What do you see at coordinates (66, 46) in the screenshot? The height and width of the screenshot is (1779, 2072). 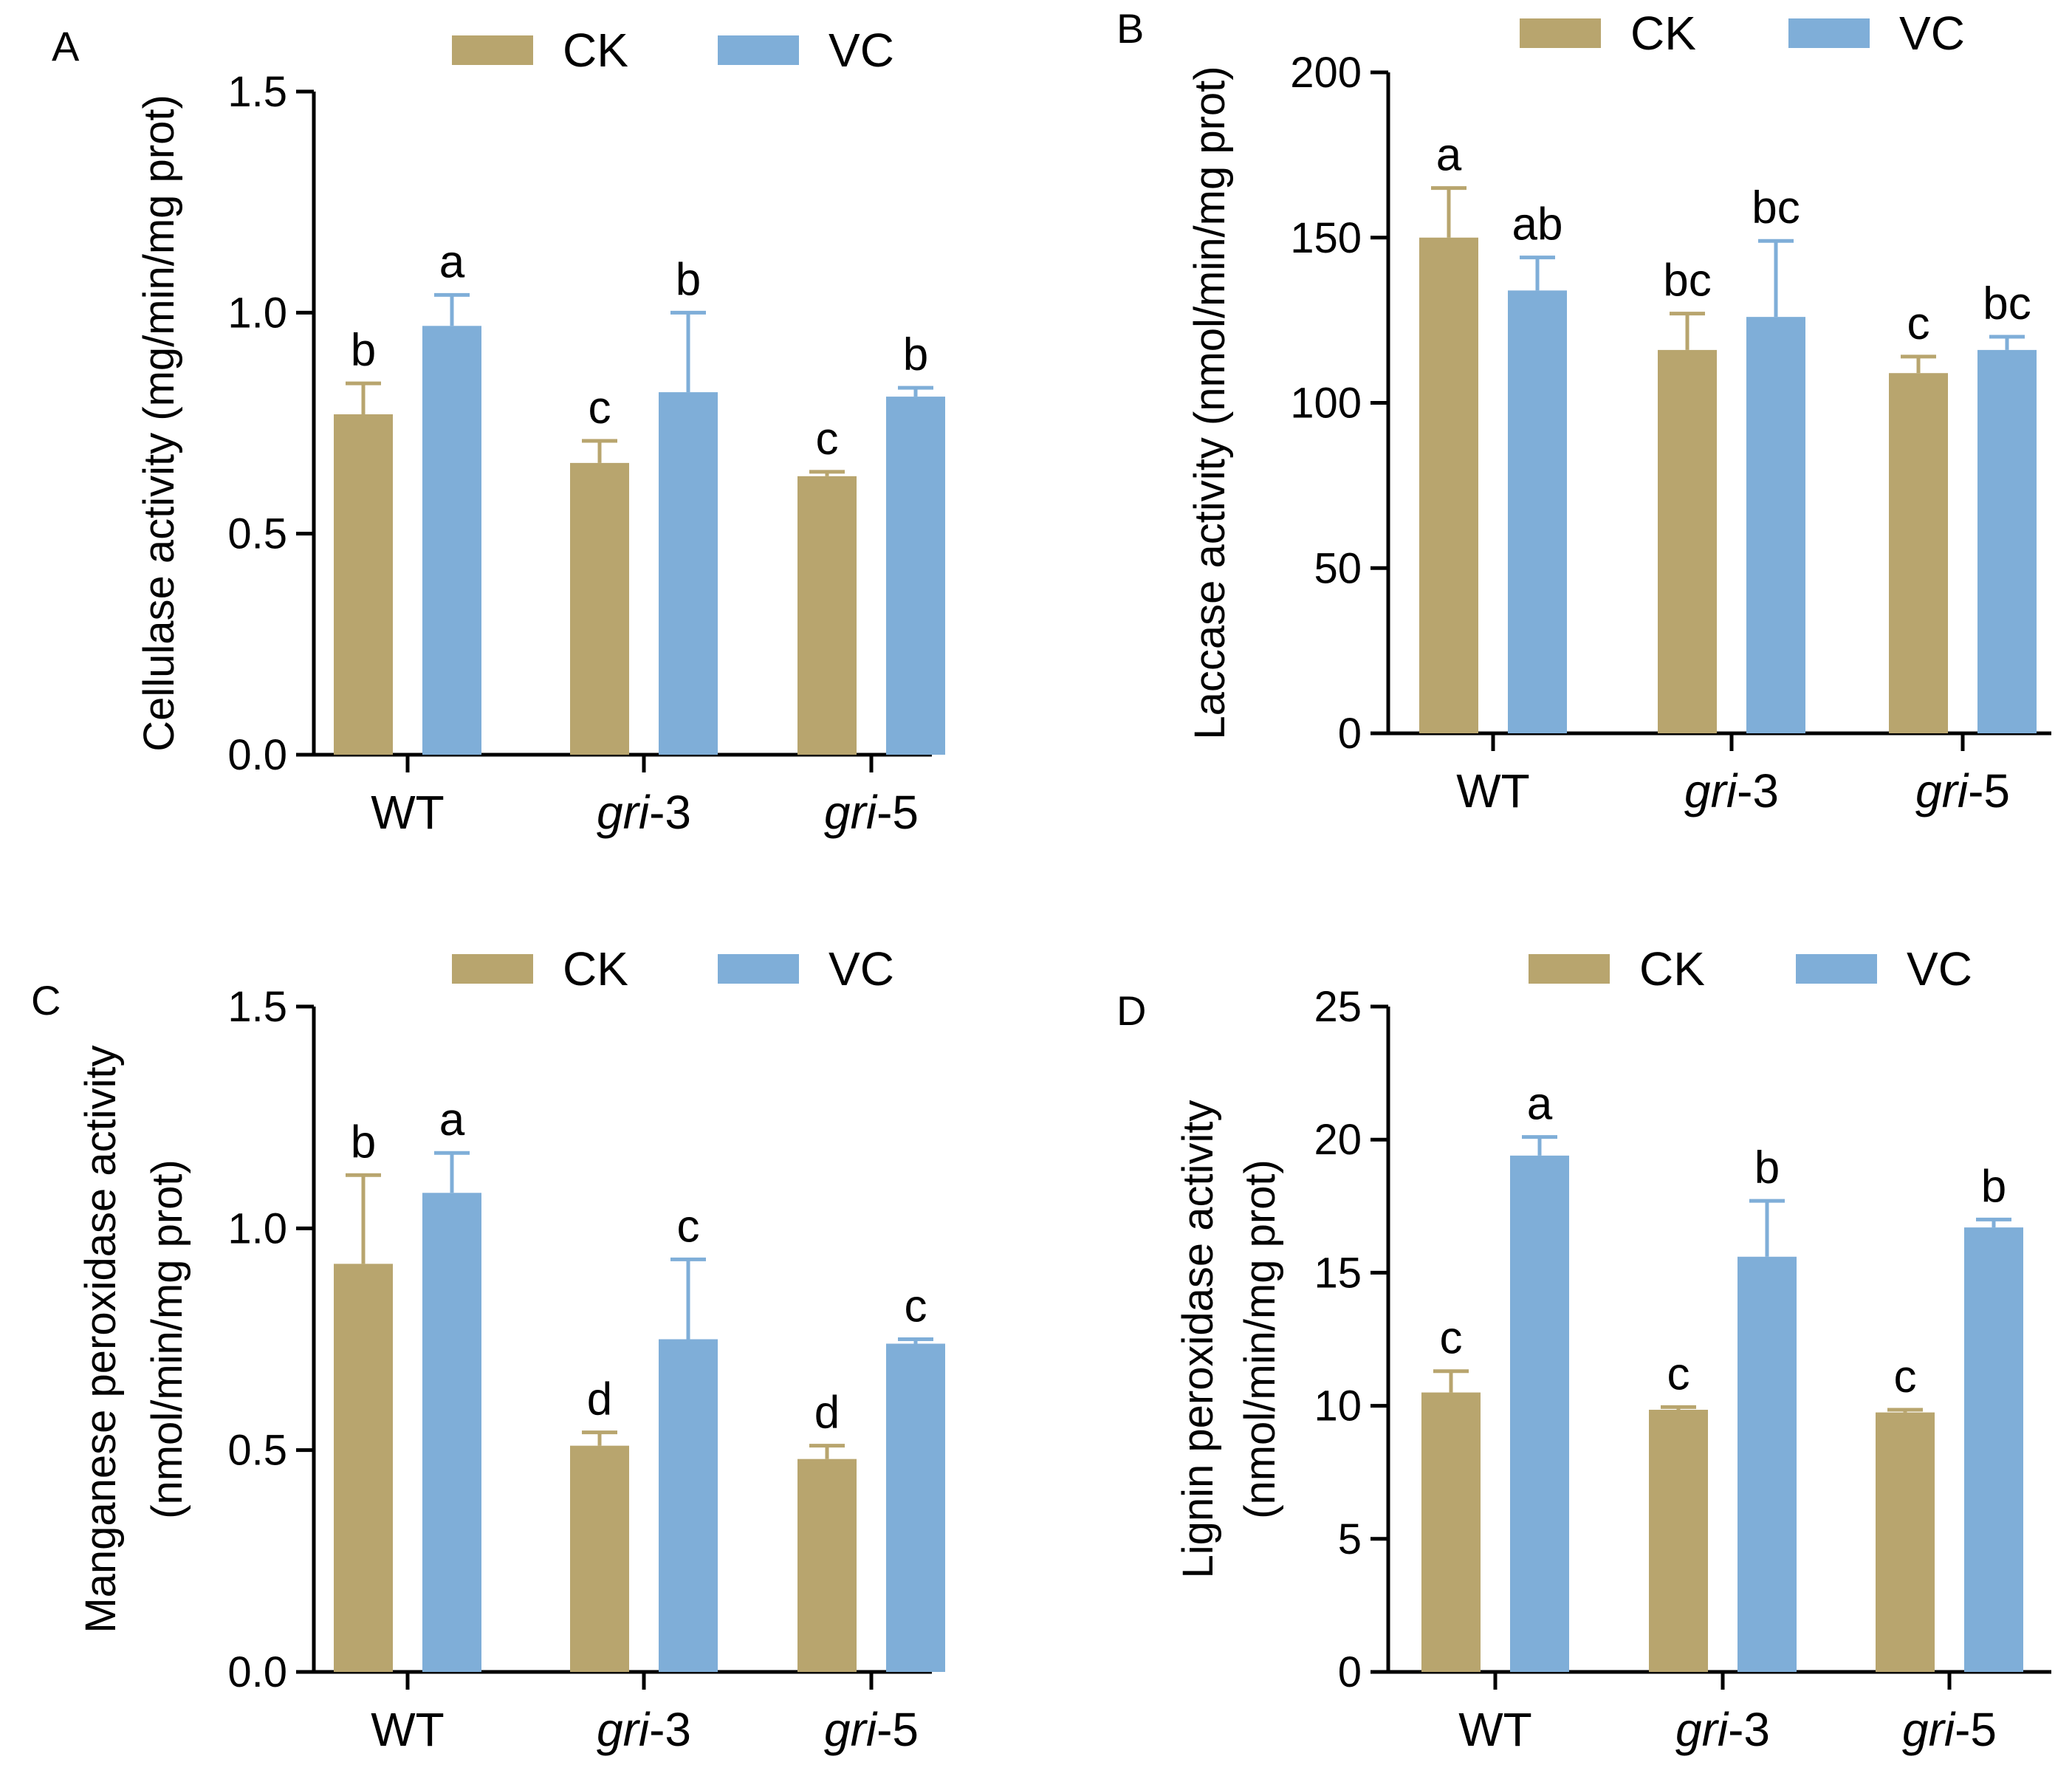 I see `panel-letter: A` at bounding box center [66, 46].